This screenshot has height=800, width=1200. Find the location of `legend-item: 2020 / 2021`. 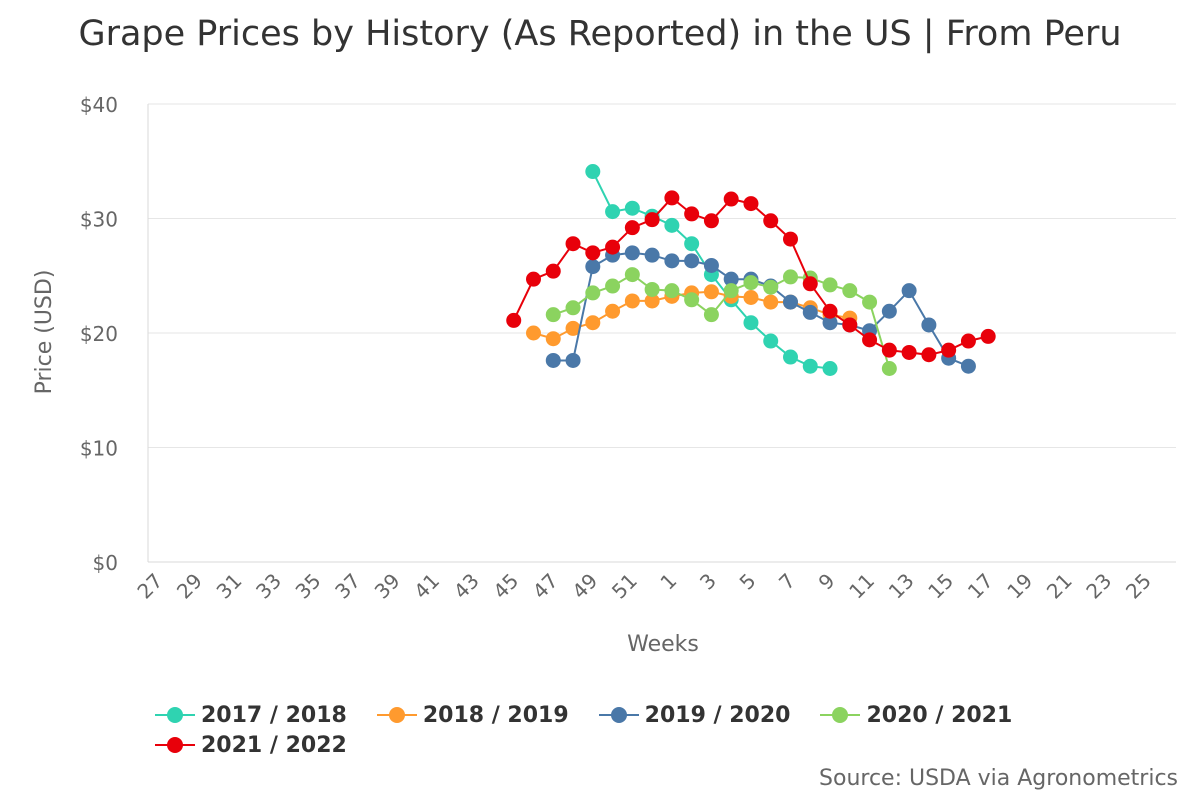

legend-item: 2020 / 2021 is located at coordinates (916, 715).